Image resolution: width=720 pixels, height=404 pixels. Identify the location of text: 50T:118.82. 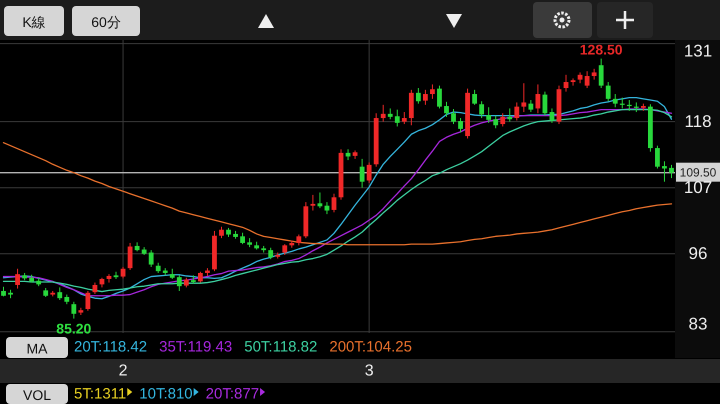
(281, 347).